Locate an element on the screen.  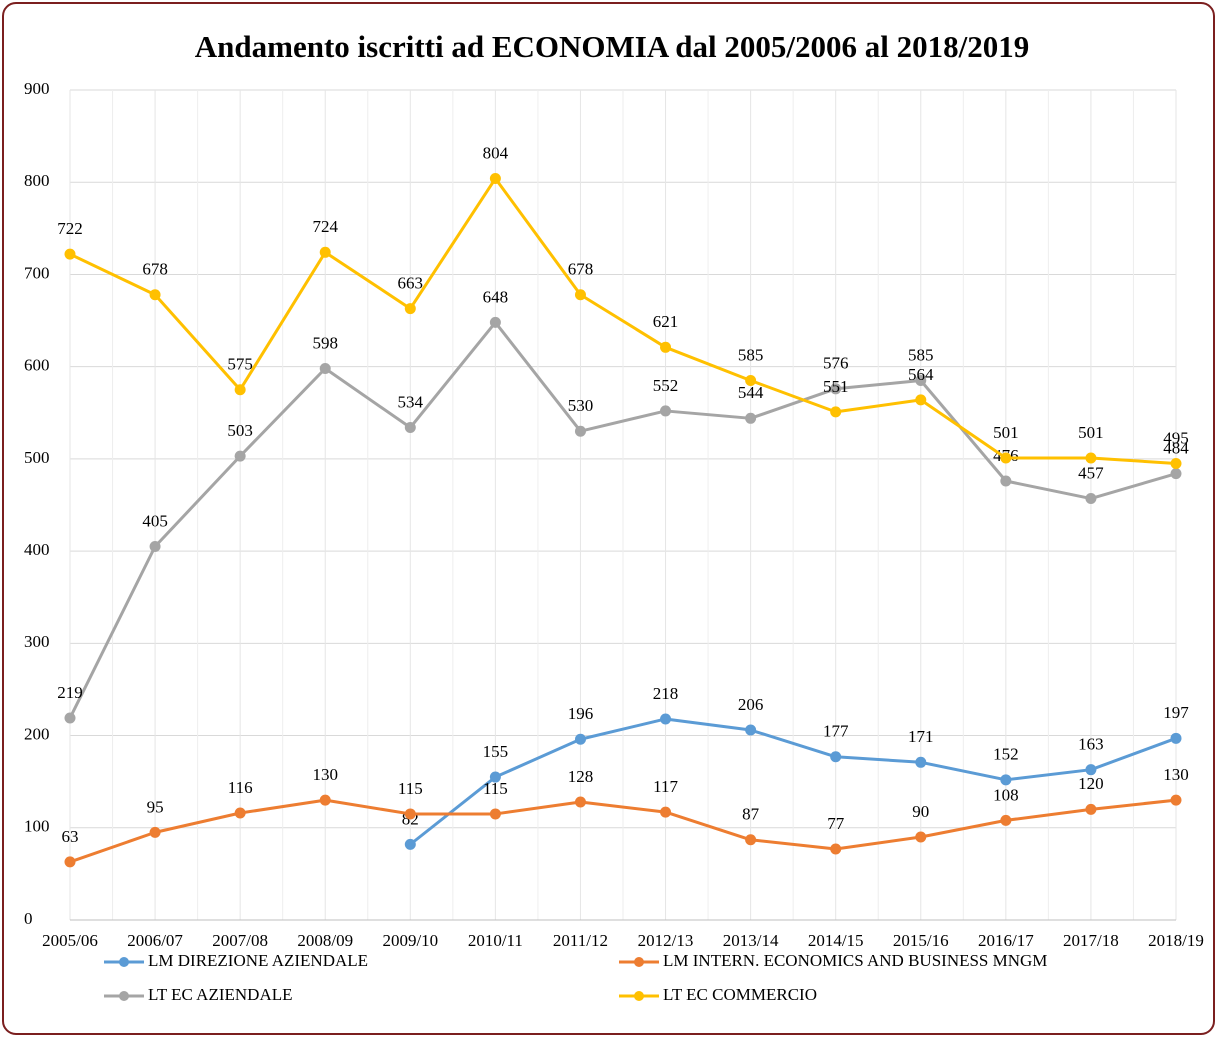
data-label: 804 is located at coordinates (496, 152).